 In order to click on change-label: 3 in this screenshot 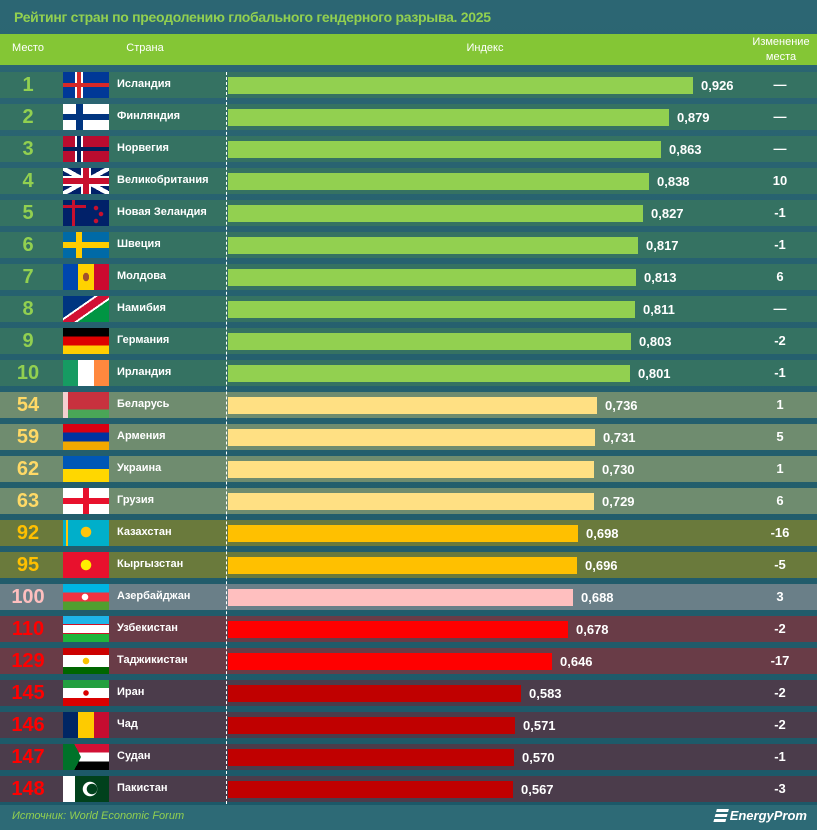, I will do `click(780, 596)`.